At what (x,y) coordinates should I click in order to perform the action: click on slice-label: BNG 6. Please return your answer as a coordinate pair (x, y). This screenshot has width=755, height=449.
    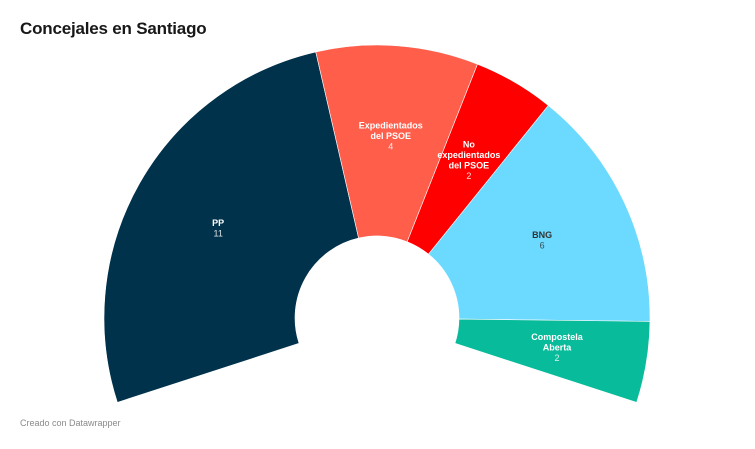
    Looking at the image, I should click on (542, 240).